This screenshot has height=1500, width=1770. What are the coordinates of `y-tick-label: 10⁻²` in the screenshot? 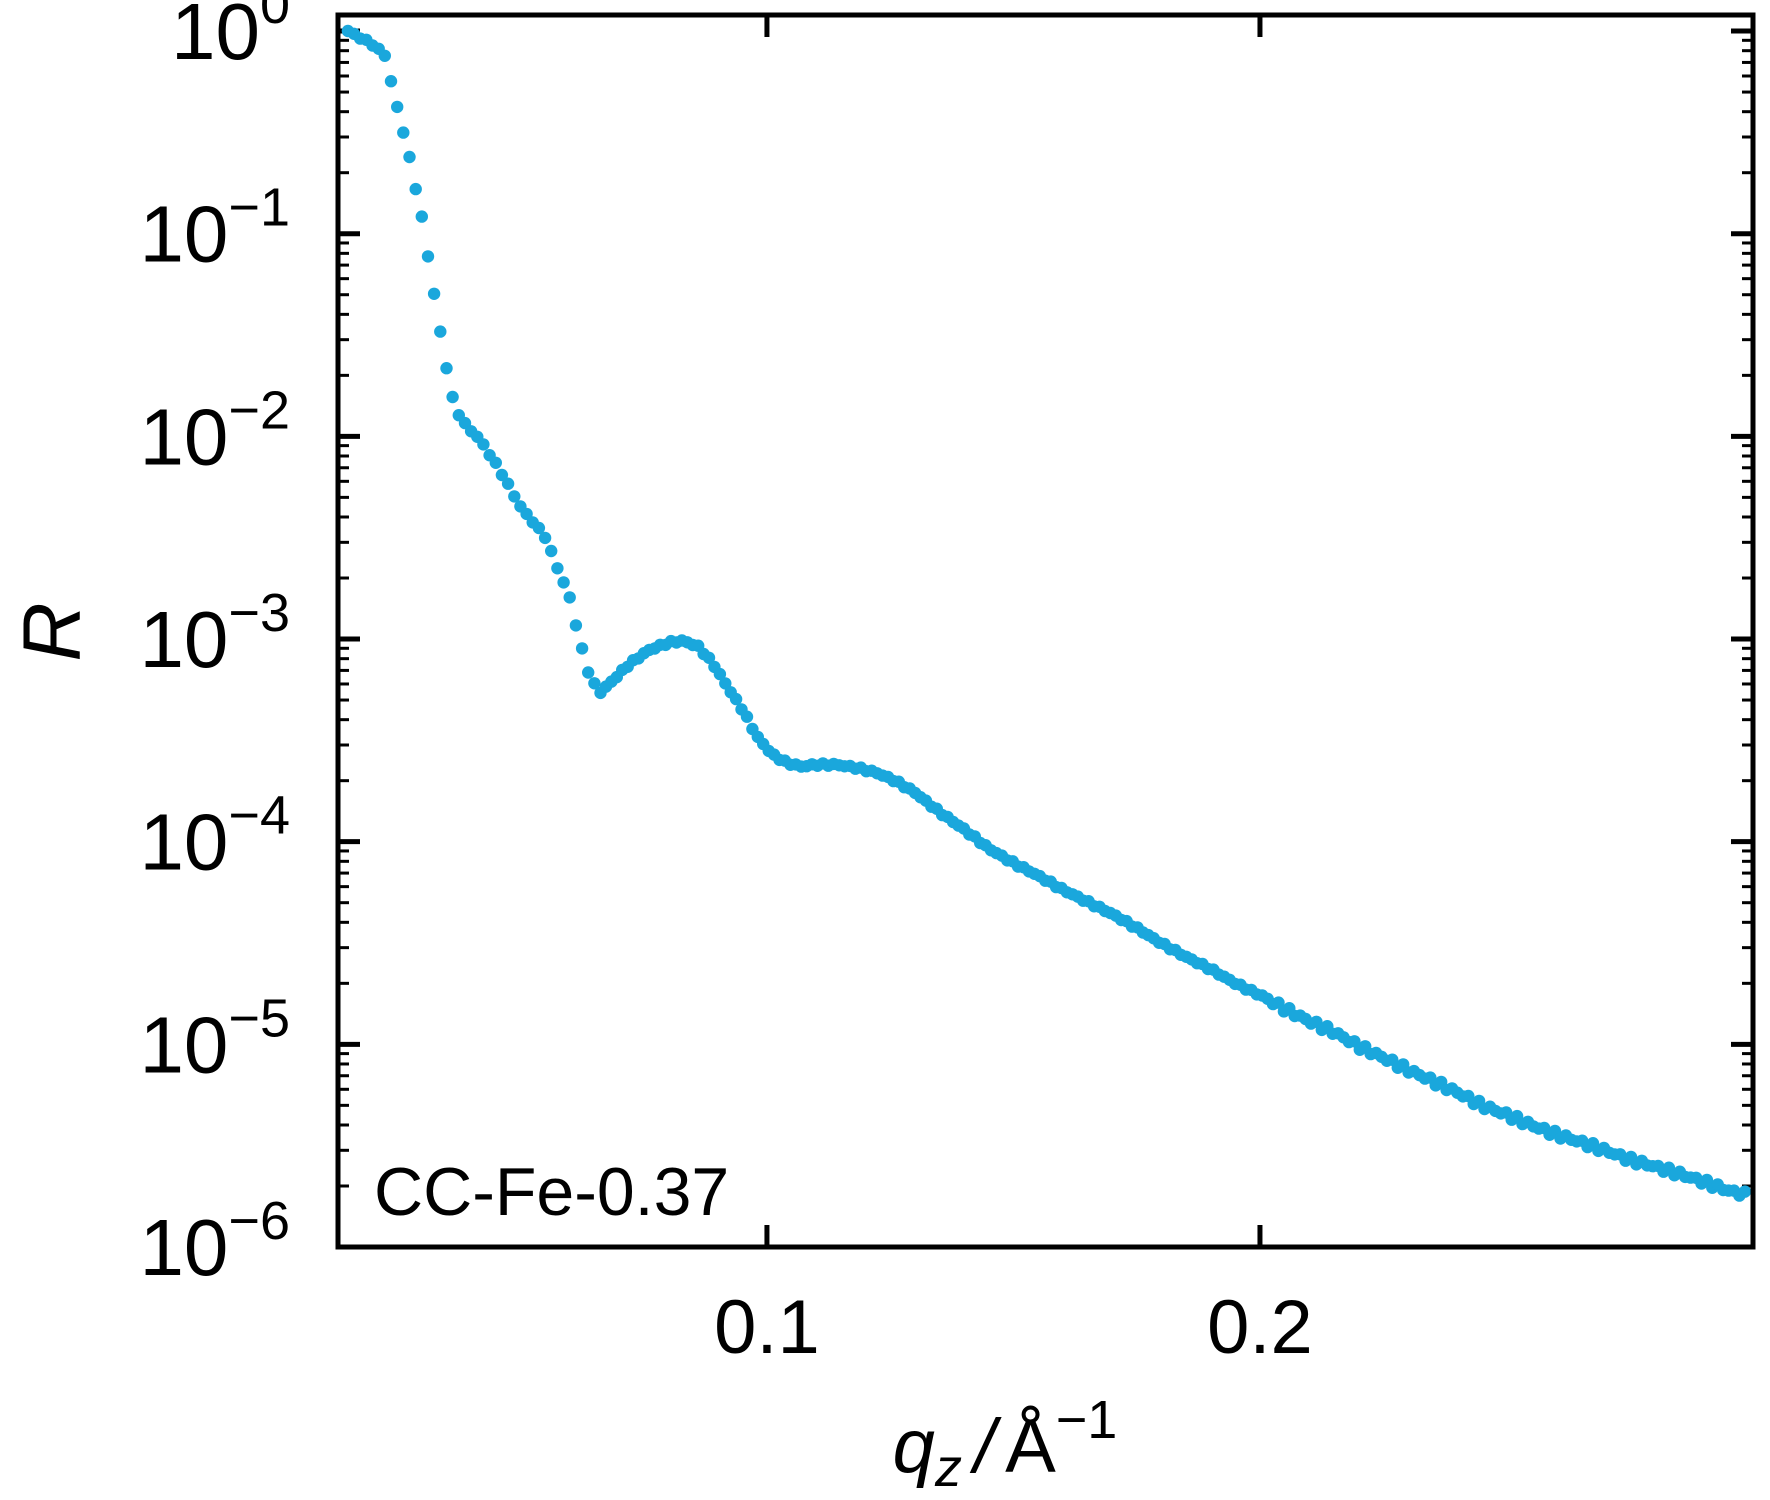 It's located at (214, 430).